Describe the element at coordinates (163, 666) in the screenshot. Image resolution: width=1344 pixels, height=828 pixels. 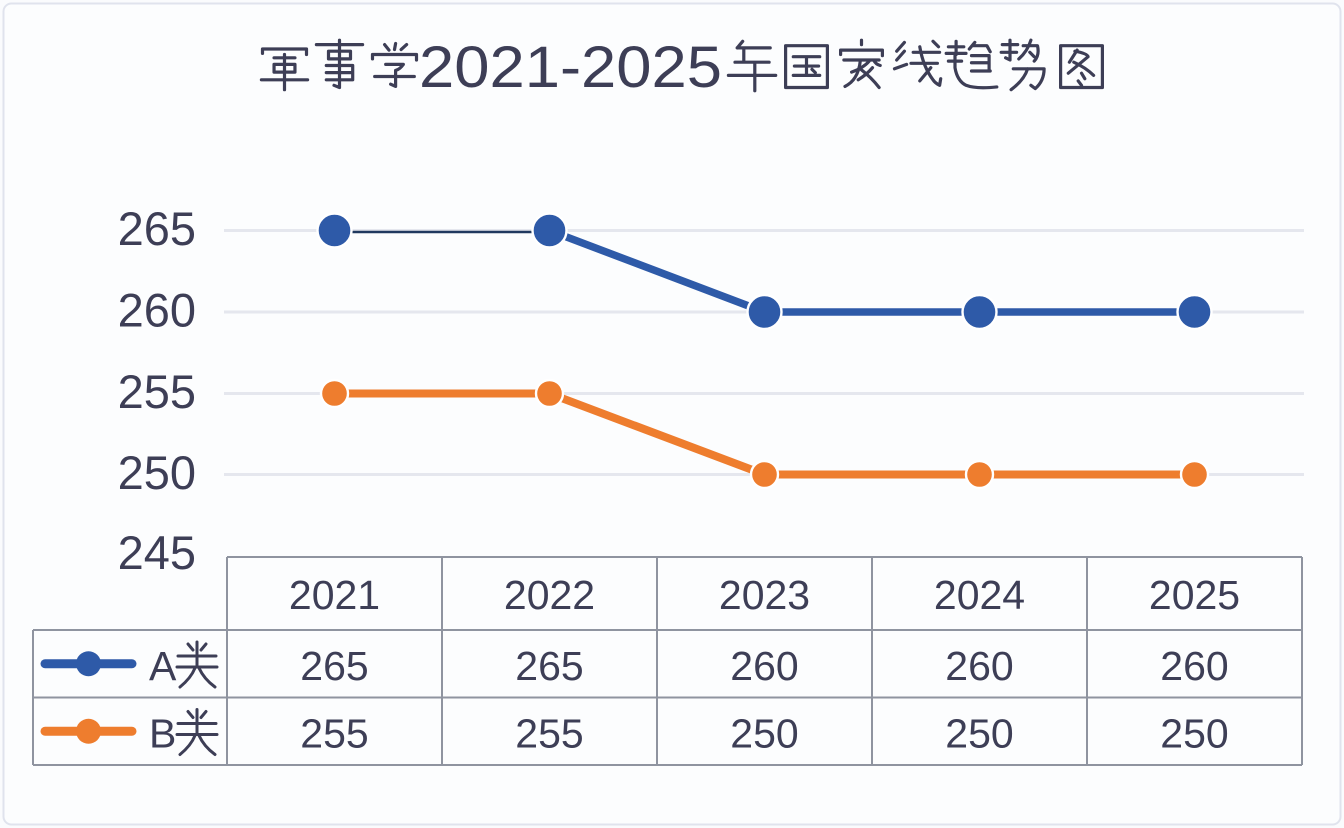
I see `svg-text: A` at that location.